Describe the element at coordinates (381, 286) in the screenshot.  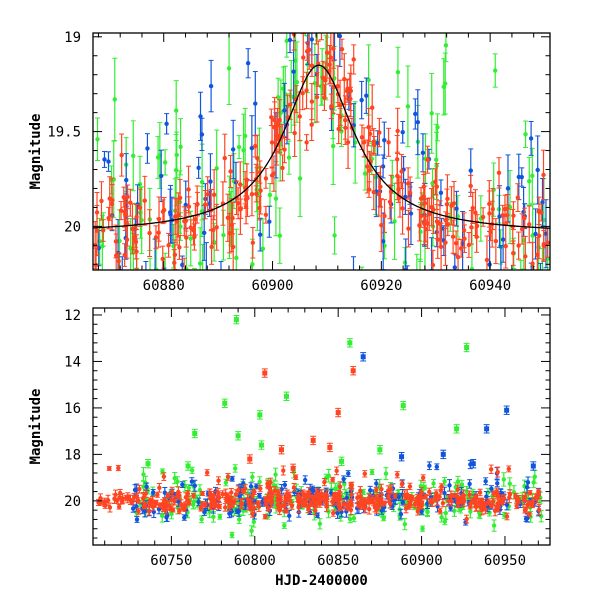
I see `x-tick-label: 60920` at that location.